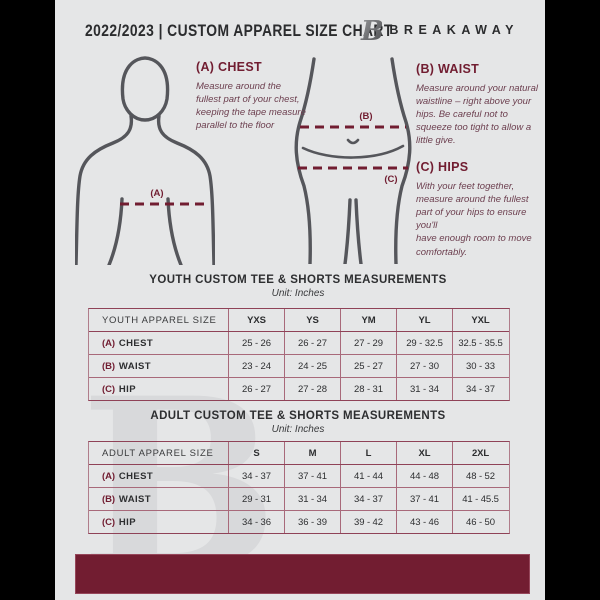 The height and width of the screenshot is (600, 600). What do you see at coordinates (298, 429) in the screenshot?
I see `adult-table-unit: Unit: Inches` at bounding box center [298, 429].